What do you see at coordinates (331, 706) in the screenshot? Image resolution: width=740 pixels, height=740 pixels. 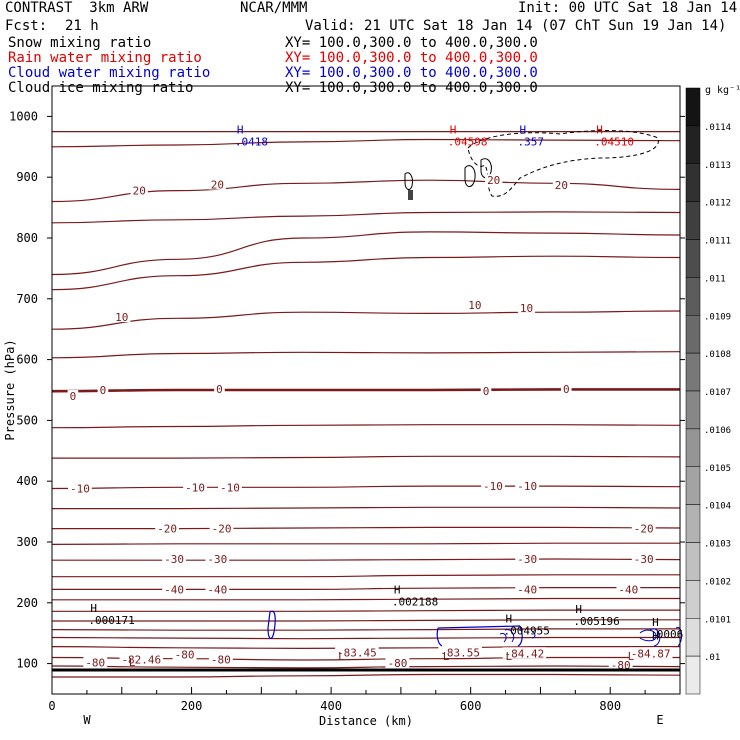 I see `x-tick-label: 400` at bounding box center [331, 706].